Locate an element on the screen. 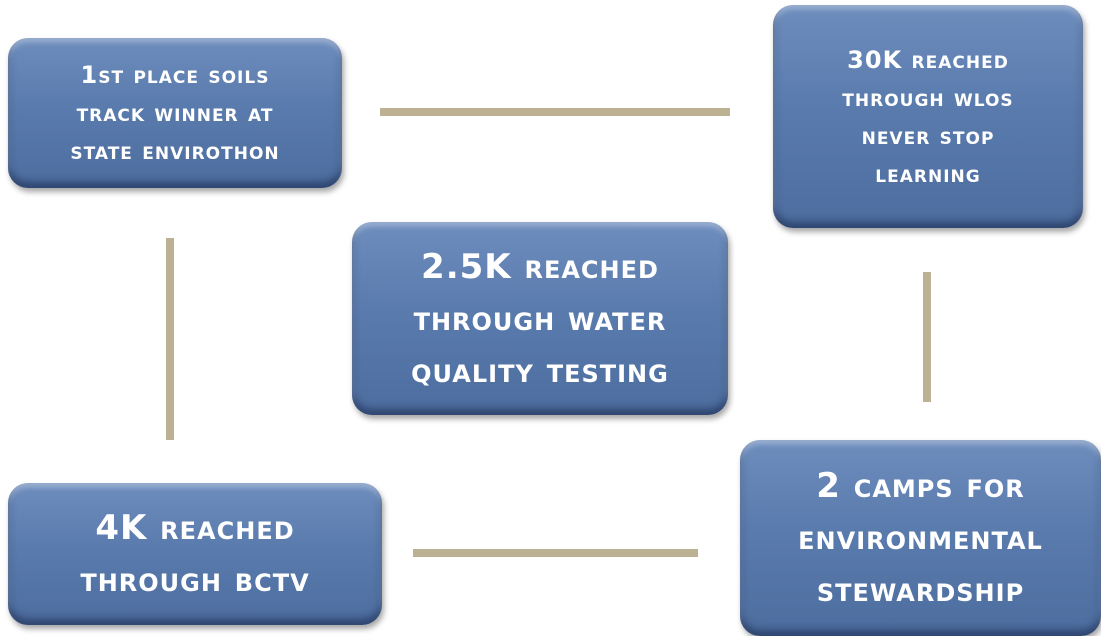 Image resolution: width=1101 pixels, height=636 pixels. node: 4K reached through bctv is located at coordinates (195, 554).